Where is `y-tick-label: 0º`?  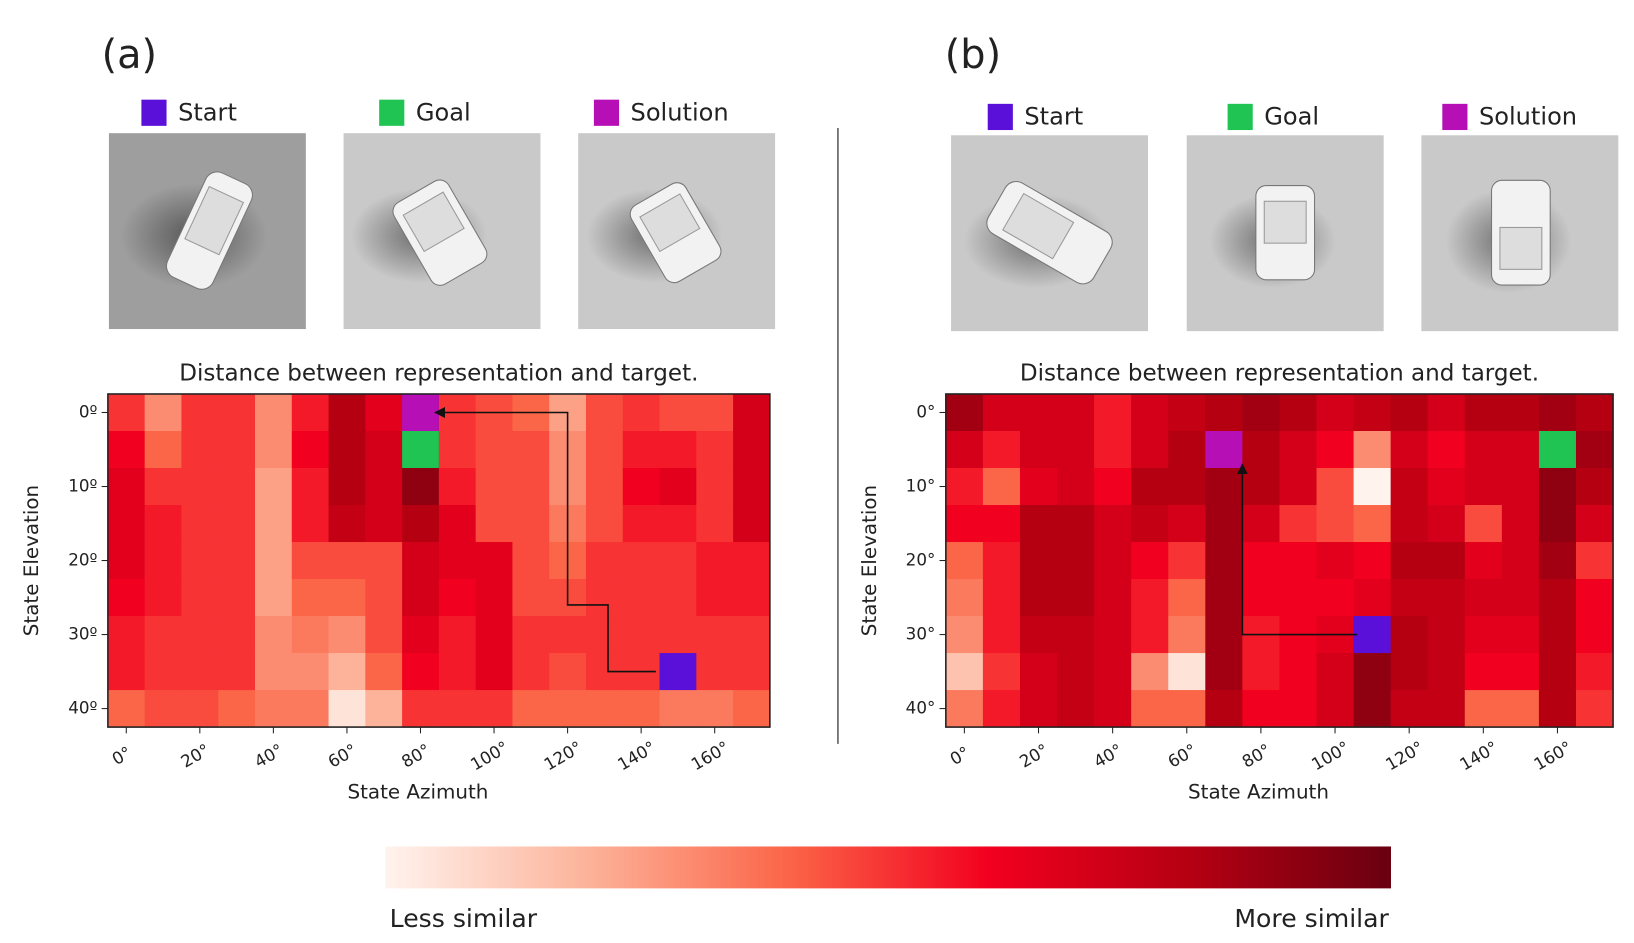 y-tick-label: 0º is located at coordinates (88, 411).